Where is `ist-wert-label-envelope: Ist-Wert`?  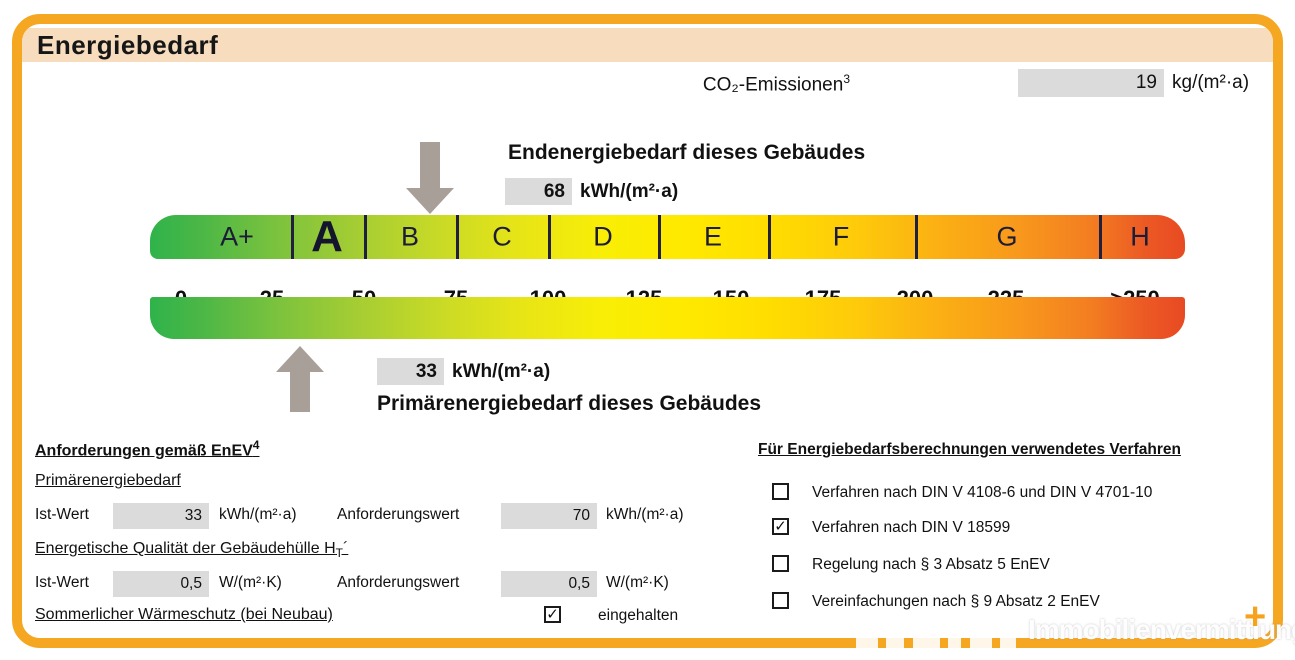
ist-wert-label-envelope: Ist-Wert is located at coordinates (62, 582).